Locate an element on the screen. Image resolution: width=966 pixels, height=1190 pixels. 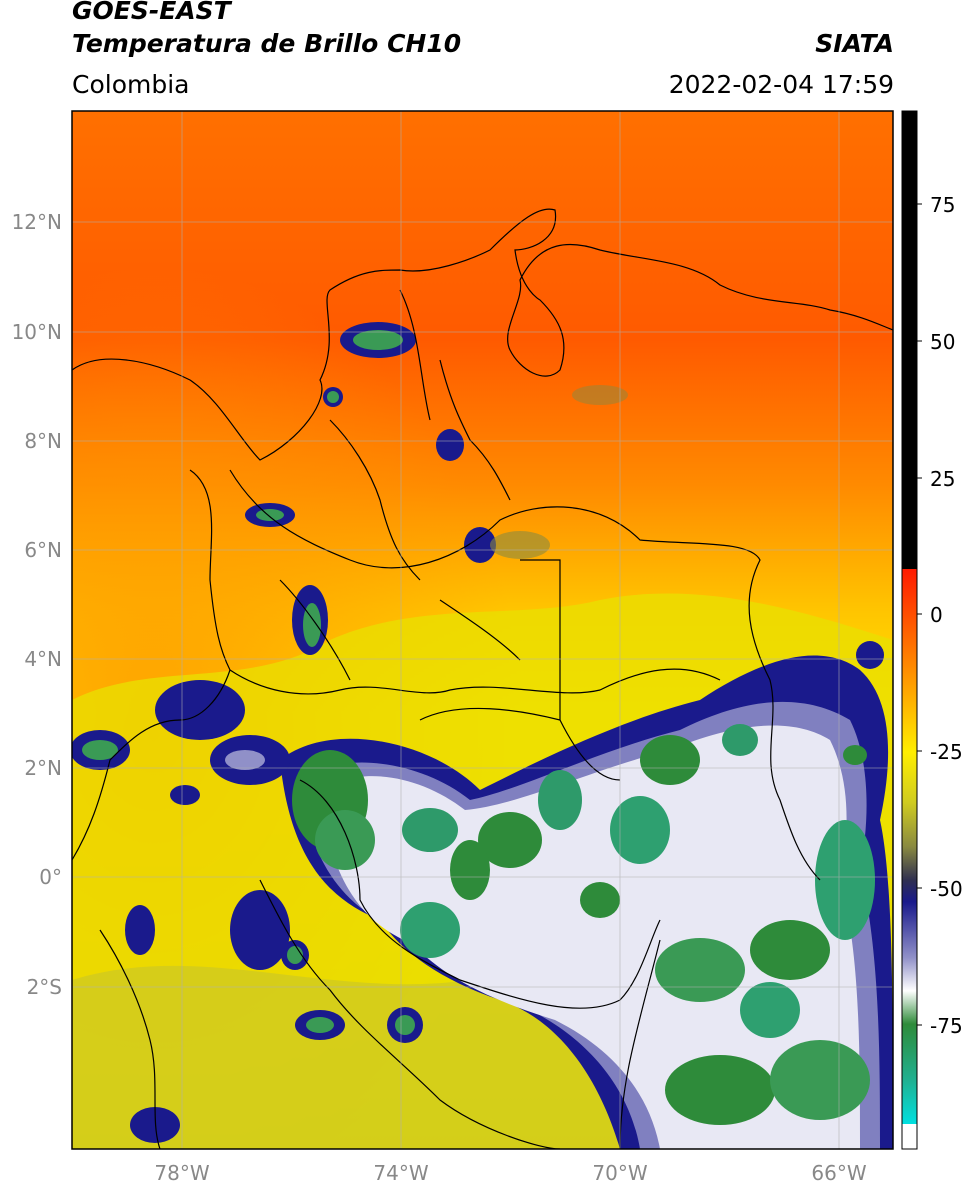
lat-tick-label: 2°S is located at coordinates (44, 987).